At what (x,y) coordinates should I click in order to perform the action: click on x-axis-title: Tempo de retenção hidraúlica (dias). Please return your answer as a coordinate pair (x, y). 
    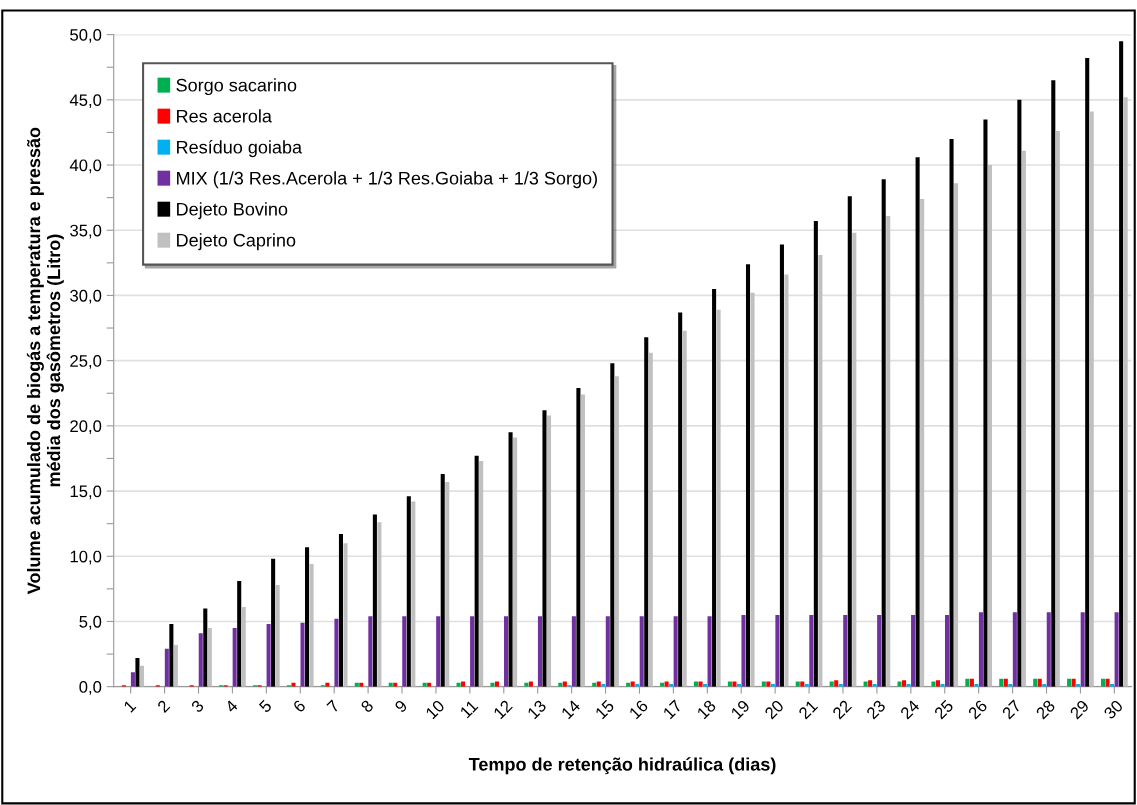
    Looking at the image, I should click on (622, 766).